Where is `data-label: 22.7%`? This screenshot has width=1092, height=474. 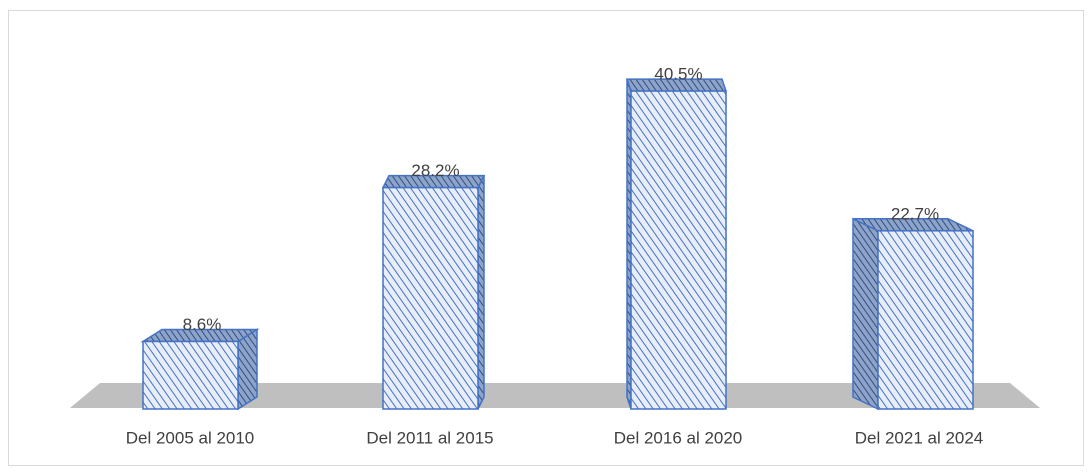 data-label: 22.7% is located at coordinates (915, 213).